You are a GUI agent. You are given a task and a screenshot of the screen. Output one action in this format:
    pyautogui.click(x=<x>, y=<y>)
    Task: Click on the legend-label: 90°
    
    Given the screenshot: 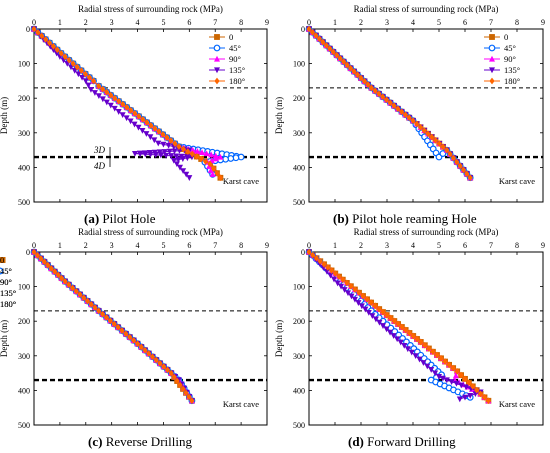 What is the action you would take?
    pyautogui.click(x=6, y=282)
    